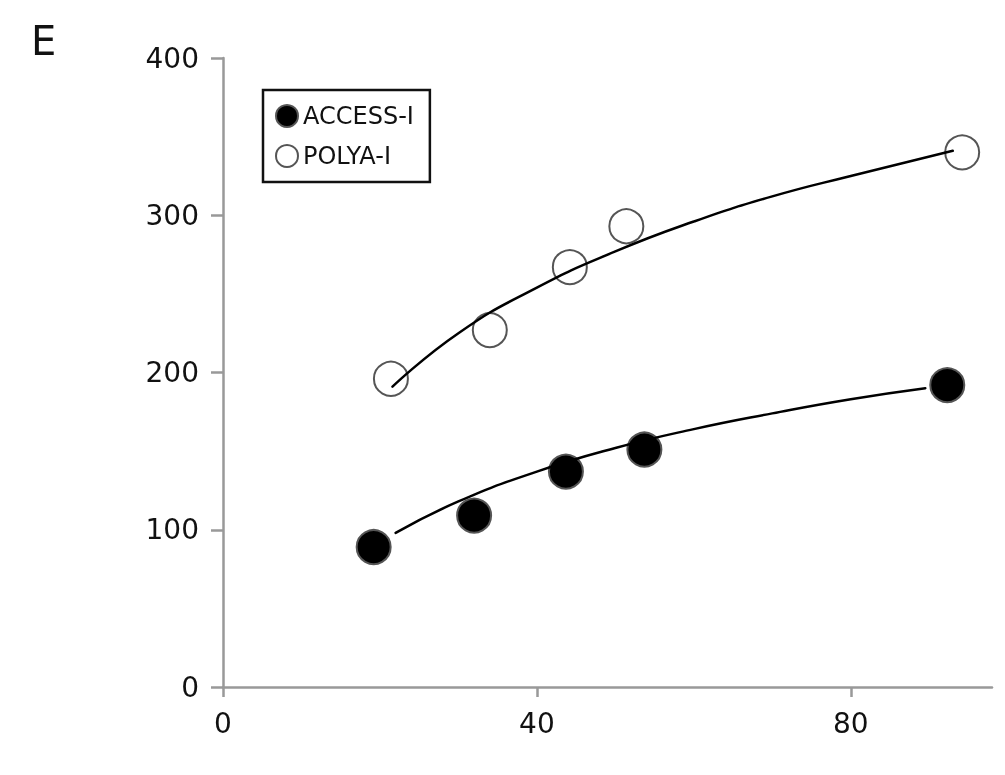 The image size is (1005, 775). What do you see at coordinates (44, 41) in the screenshot?
I see `chart-title: E` at bounding box center [44, 41].